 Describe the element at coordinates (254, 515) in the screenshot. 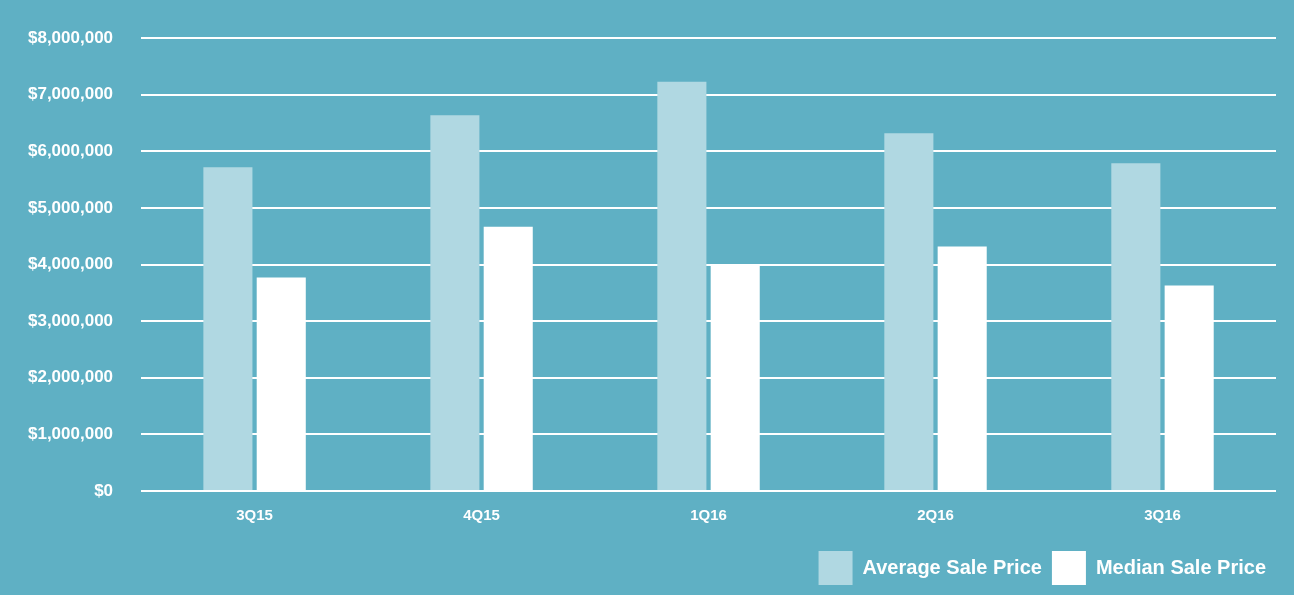

I see `x-tick-label: 3Q15` at that location.